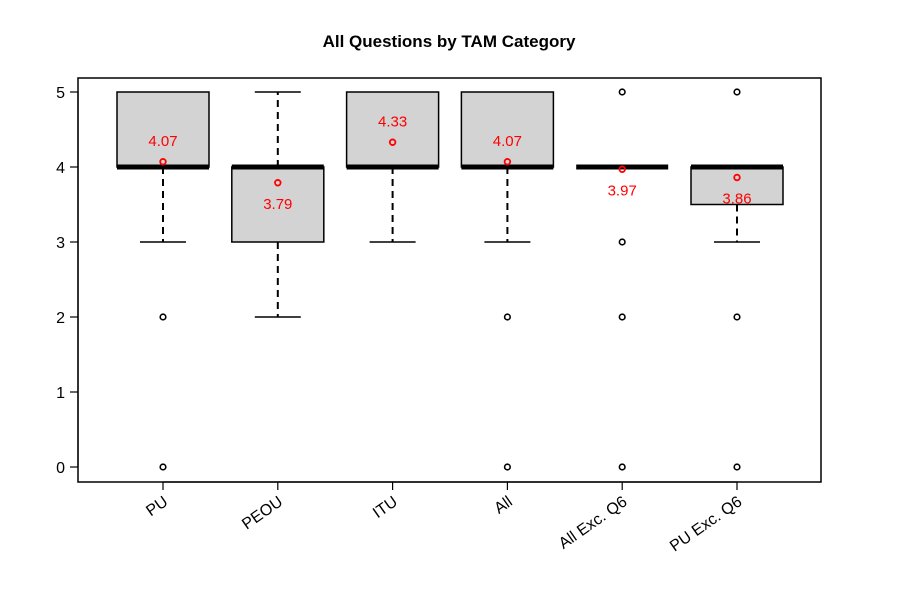 Image resolution: width=900 pixels, height=600 pixels. What do you see at coordinates (737, 279) in the screenshot?
I see `box-pu-exc-q6: 3.86` at bounding box center [737, 279].